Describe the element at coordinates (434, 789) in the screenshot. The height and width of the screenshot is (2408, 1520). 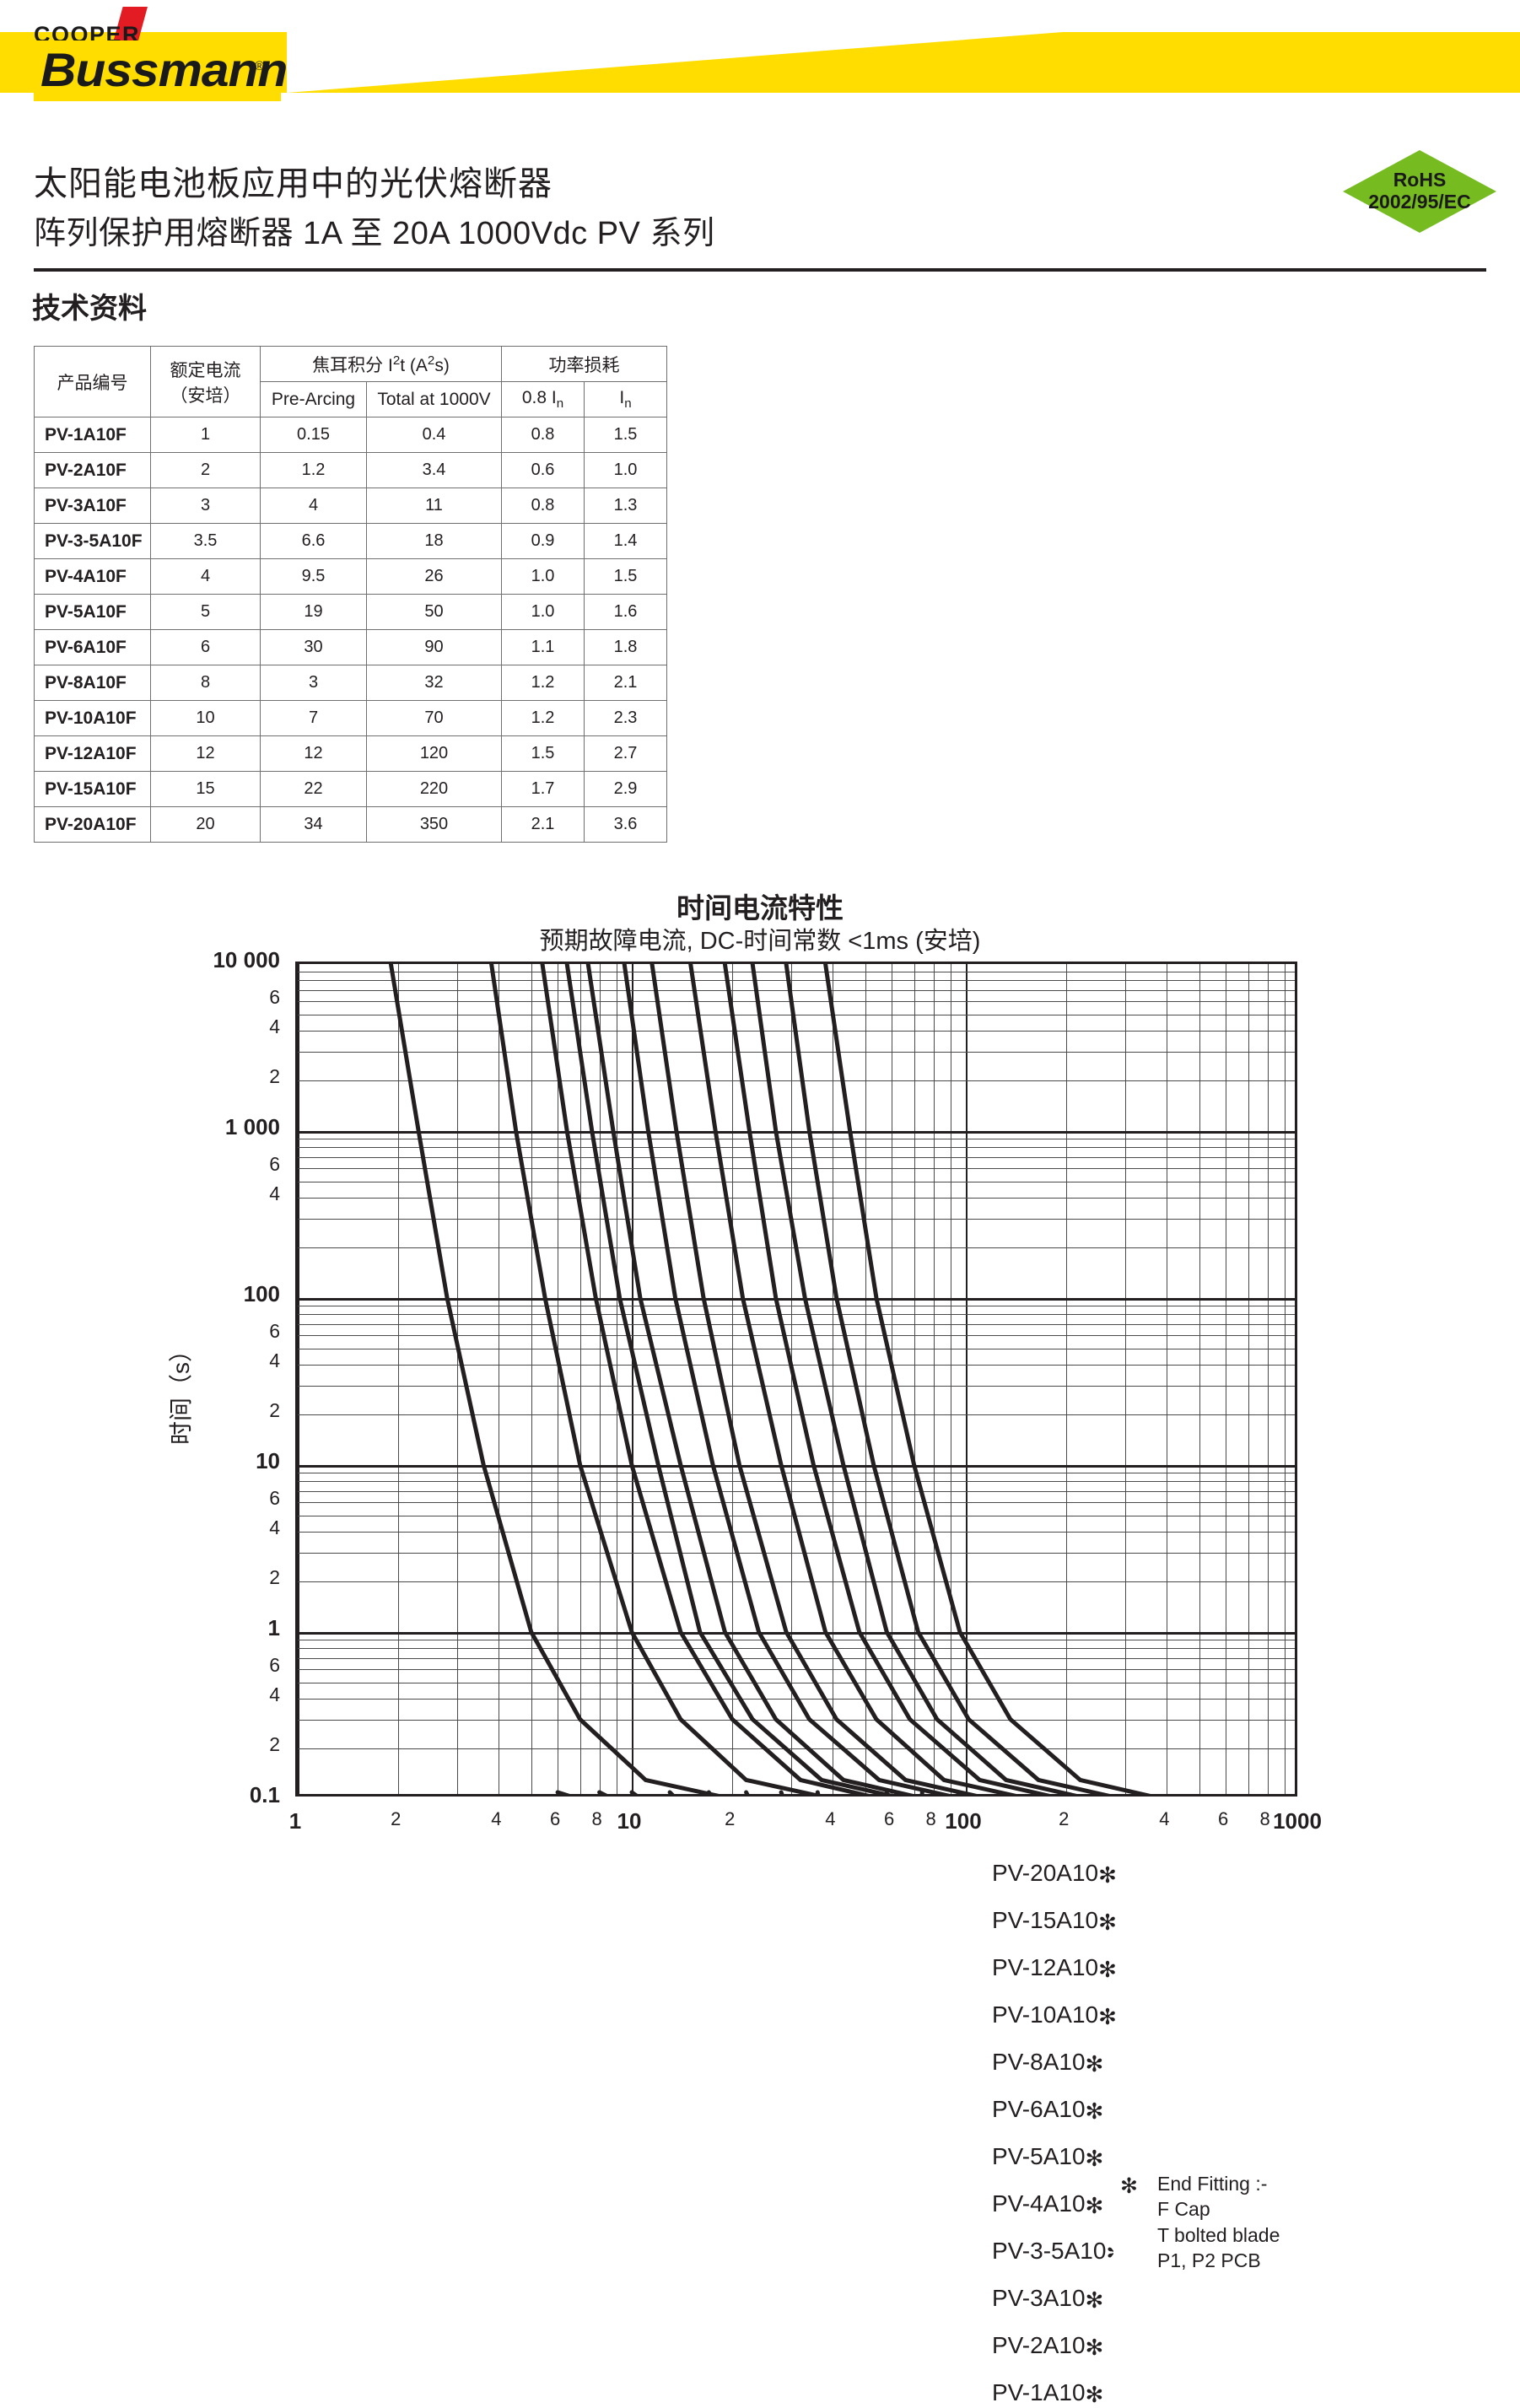
I see `cell-total-1000v: 220` at that location.